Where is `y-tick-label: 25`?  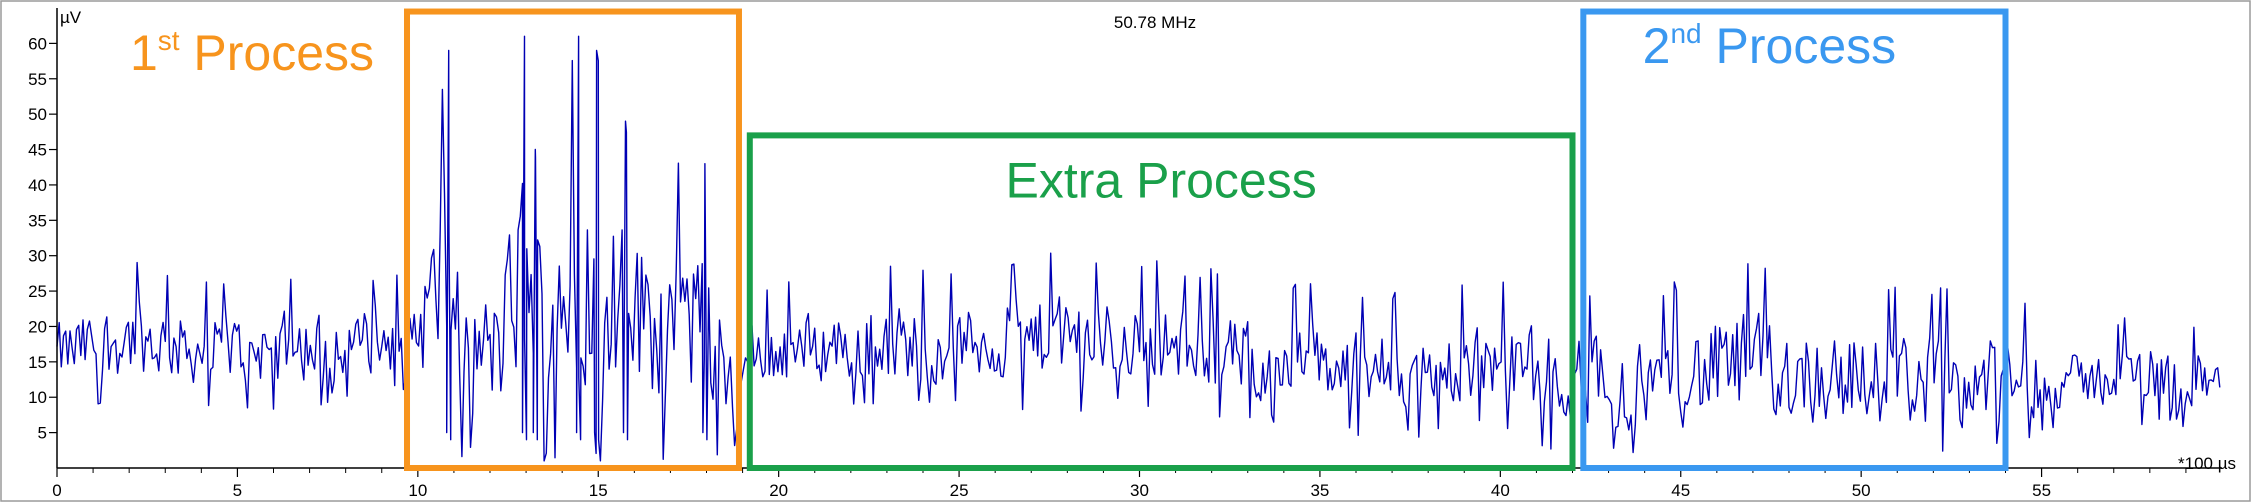 y-tick-label: 25 is located at coordinates (37, 291).